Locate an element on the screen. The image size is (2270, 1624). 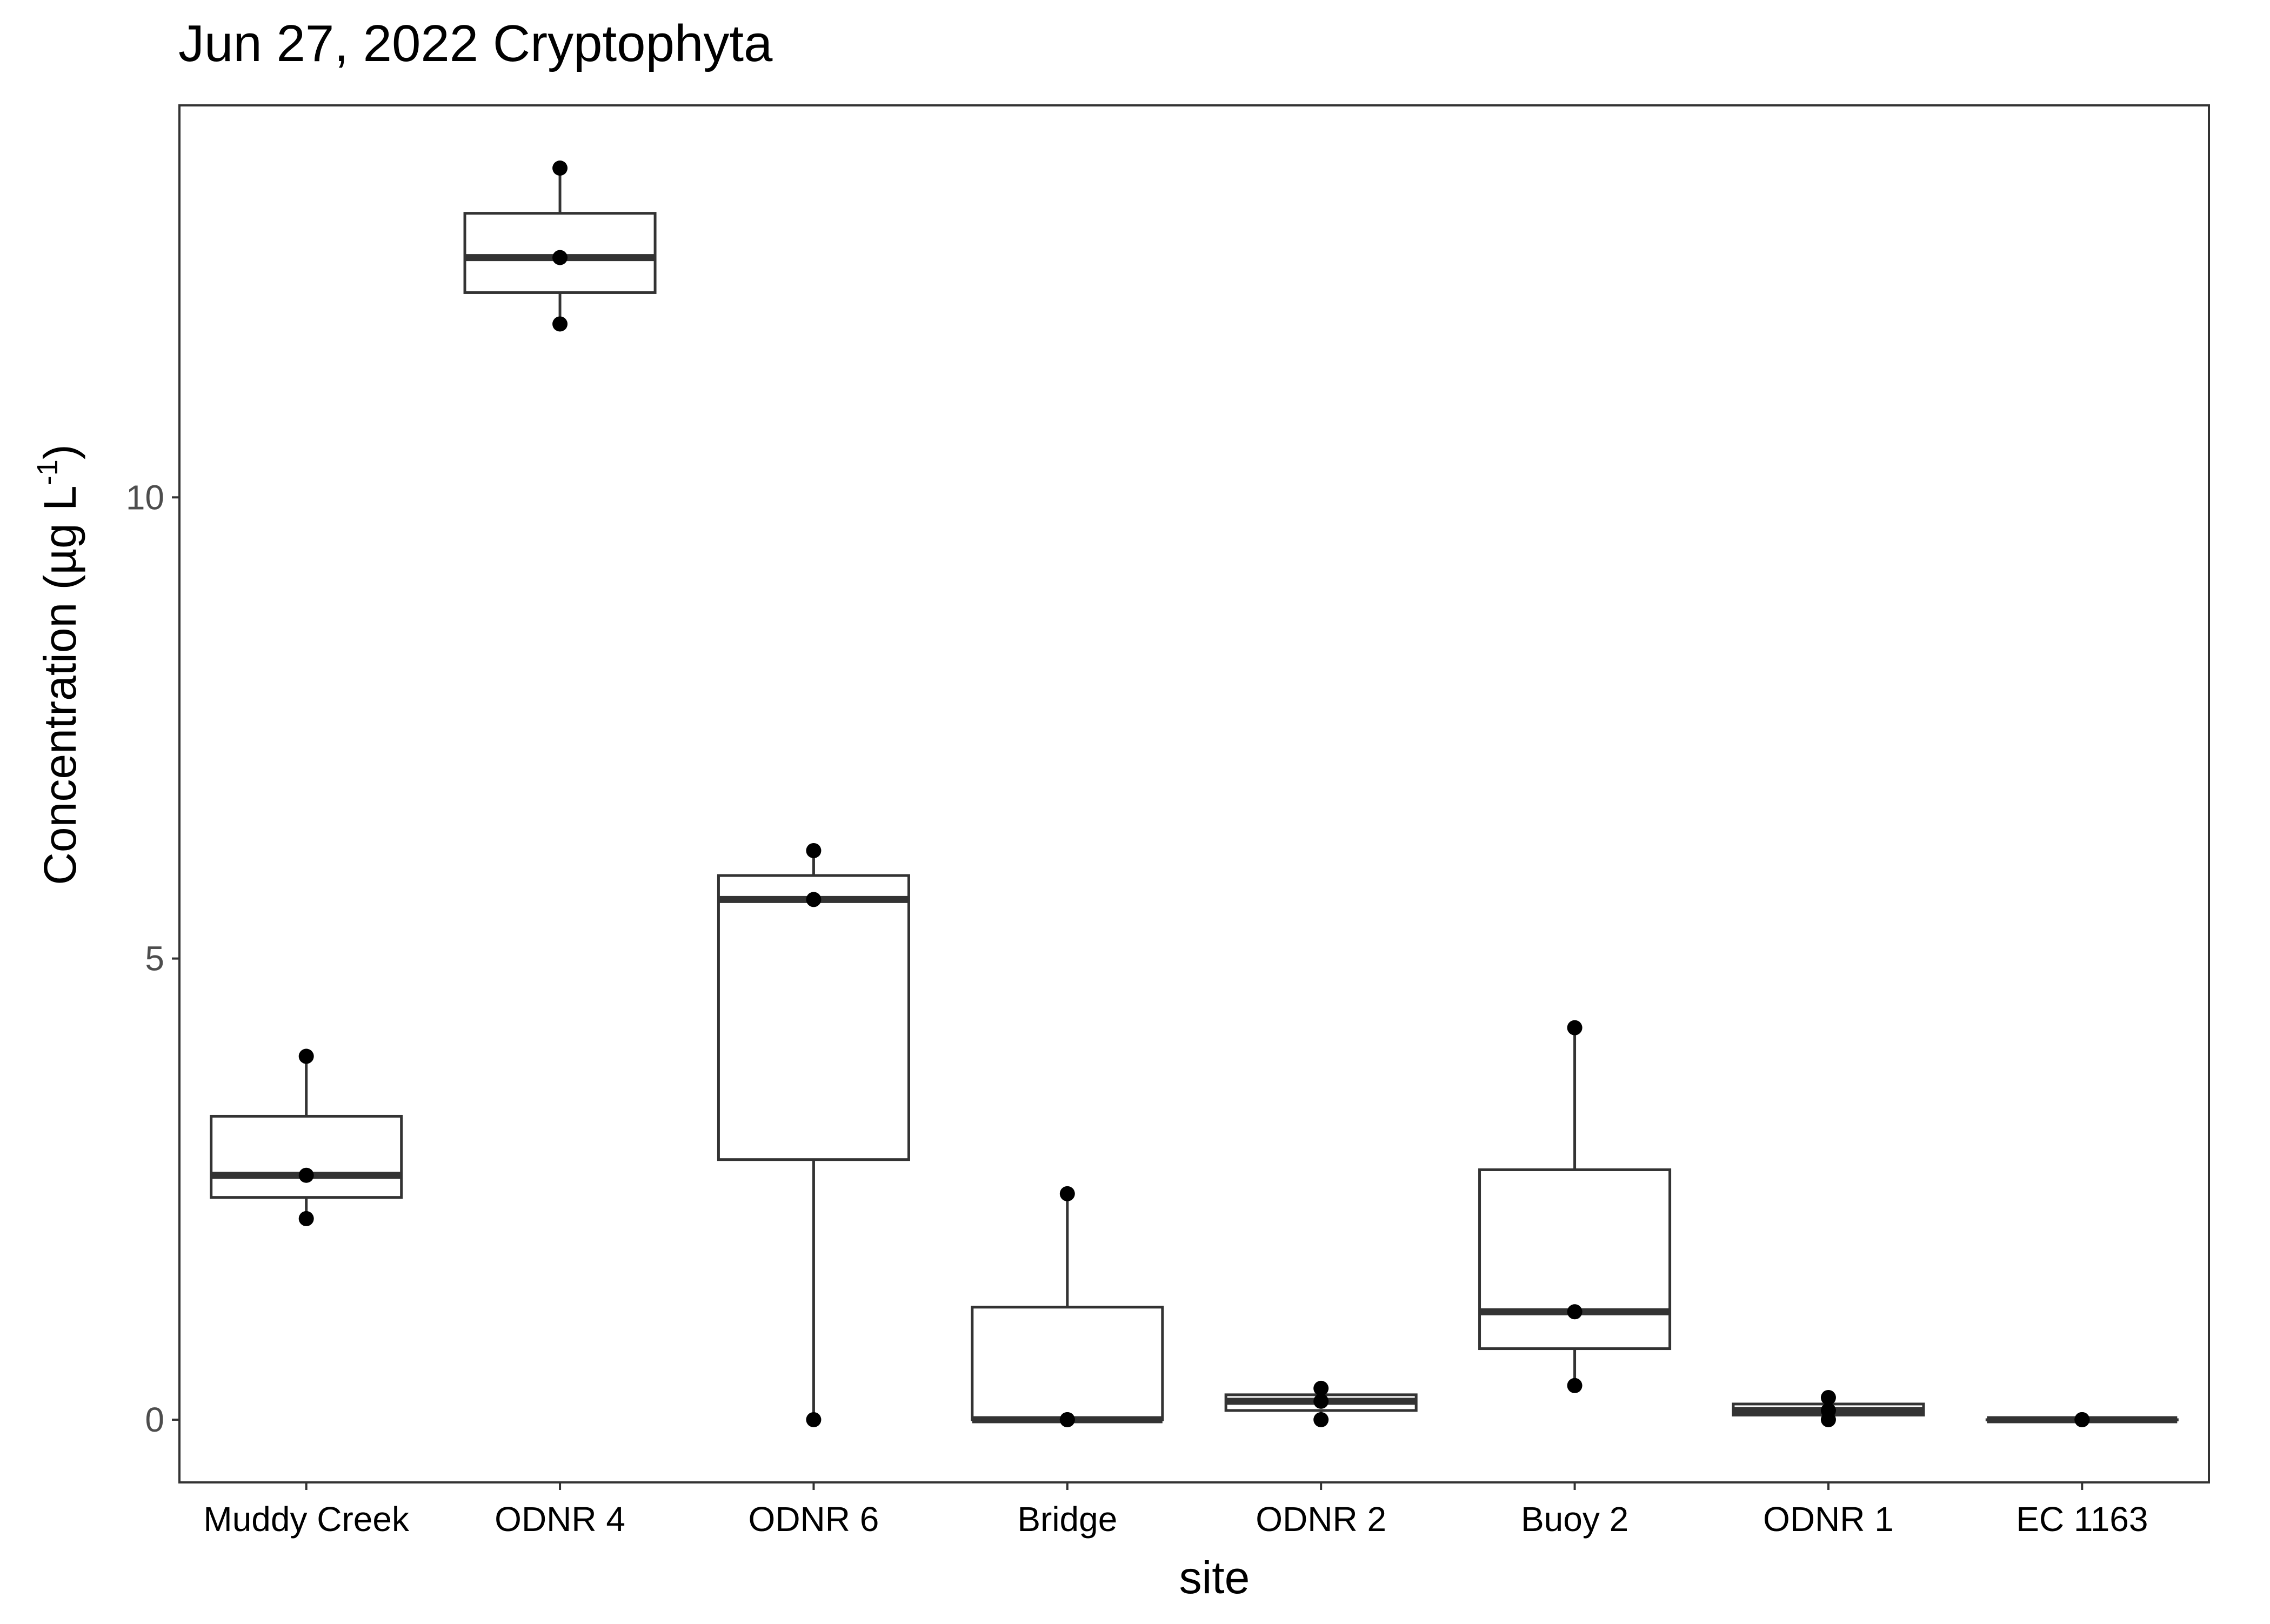
y-axis-label: Concentration (µg L-1) is located at coordinates (58, 664).